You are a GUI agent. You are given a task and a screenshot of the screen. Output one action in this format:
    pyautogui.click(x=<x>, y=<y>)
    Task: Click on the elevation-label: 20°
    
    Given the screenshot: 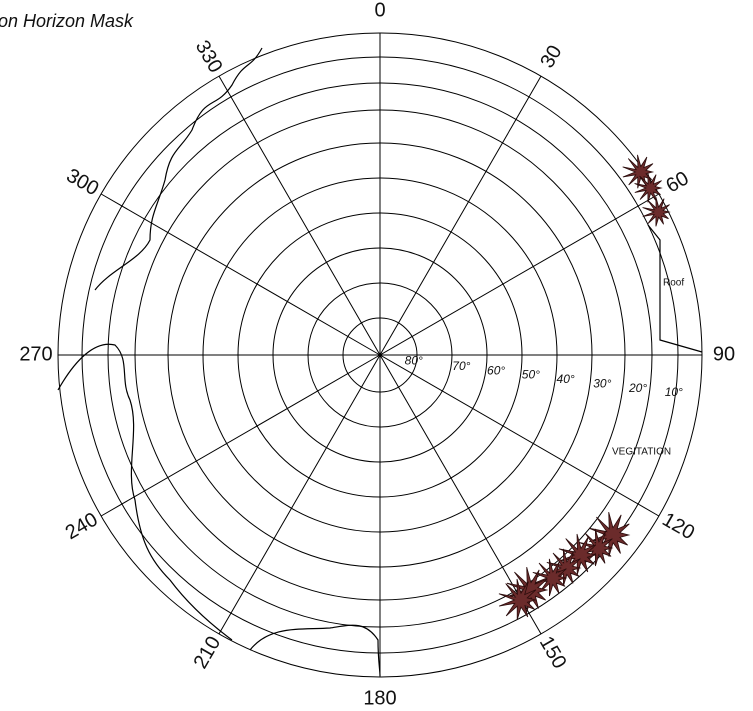 What is the action you would take?
    pyautogui.click(x=637, y=388)
    